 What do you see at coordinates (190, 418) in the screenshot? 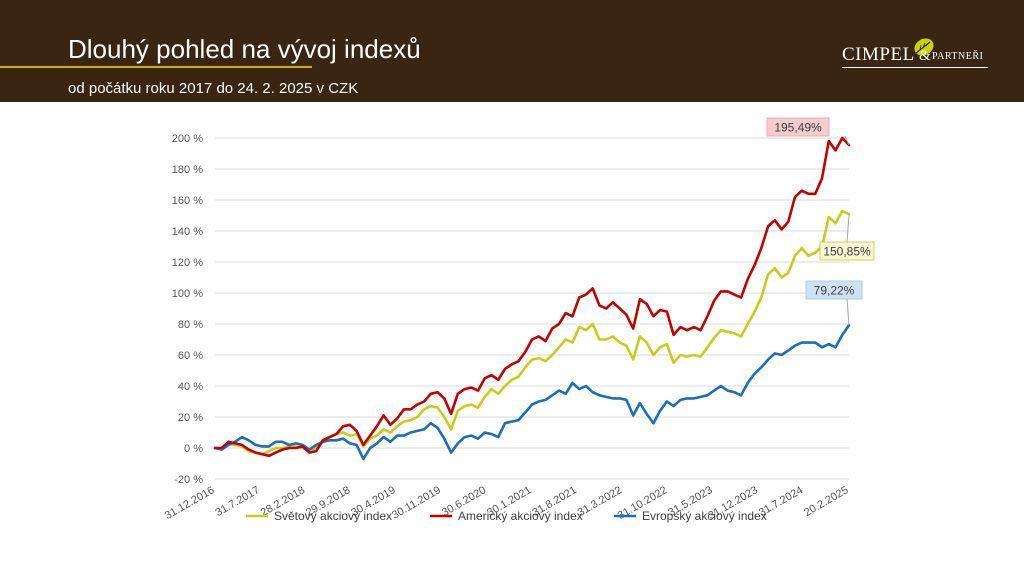
I see `y-tick-label: 20 %` at bounding box center [190, 418].